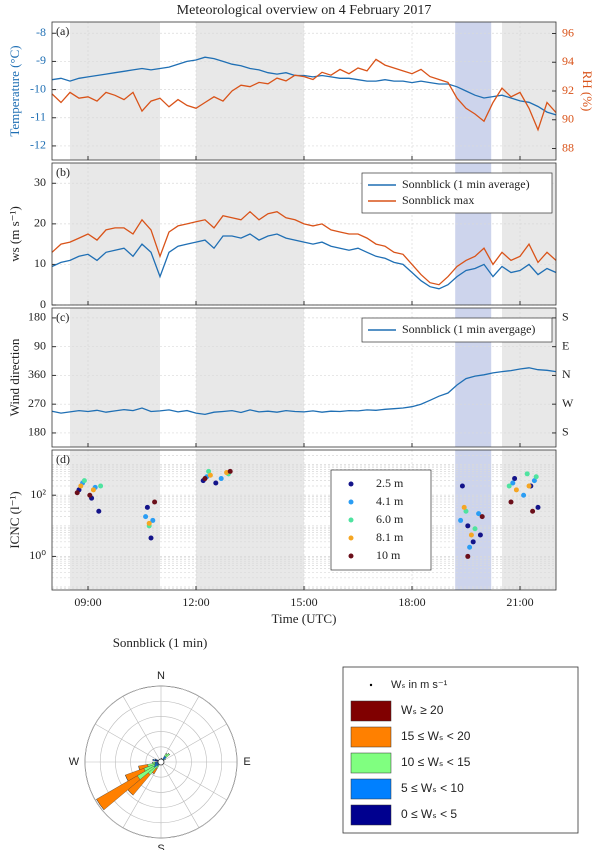 The width and height of the screenshot is (598, 850). What do you see at coordinates (63, 459) in the screenshot?
I see `panel-label: (d)` at bounding box center [63, 459].